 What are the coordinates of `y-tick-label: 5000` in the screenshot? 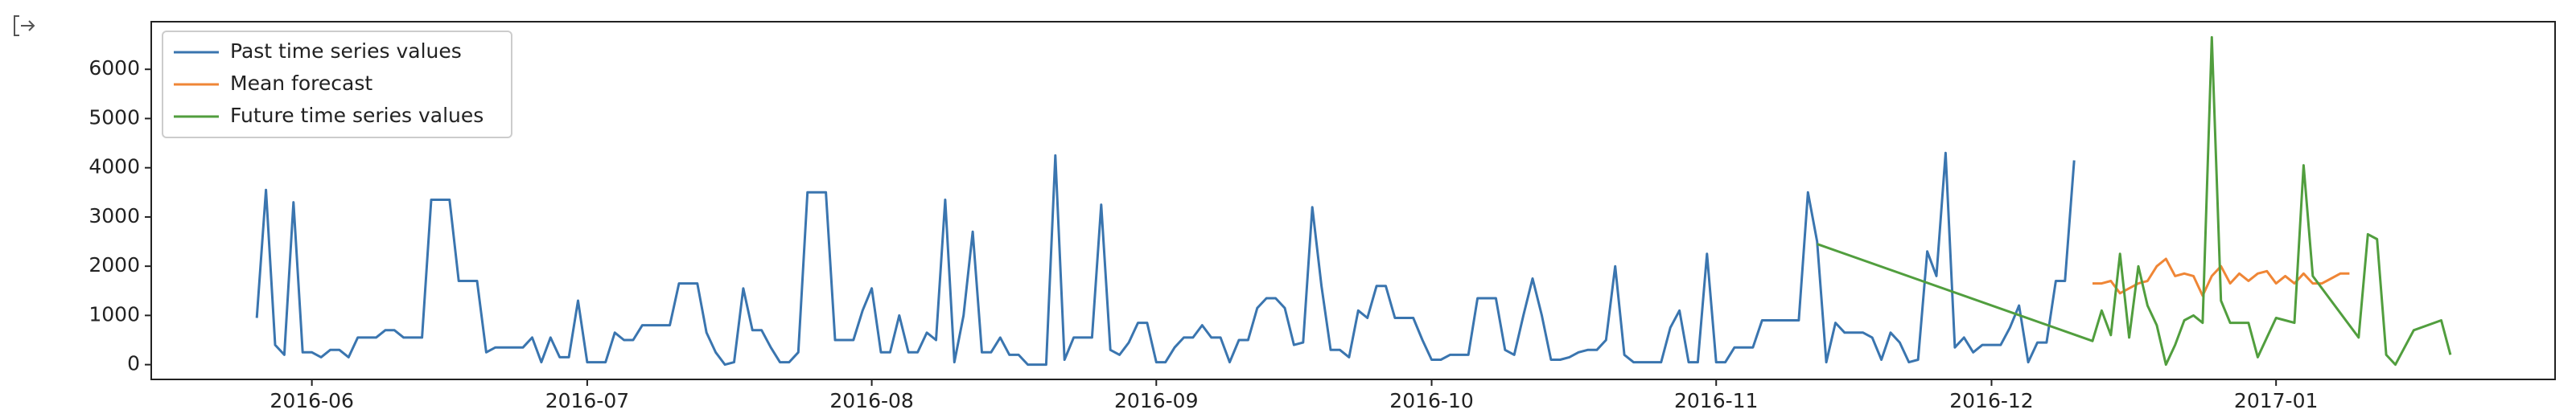 It's located at (114, 117).